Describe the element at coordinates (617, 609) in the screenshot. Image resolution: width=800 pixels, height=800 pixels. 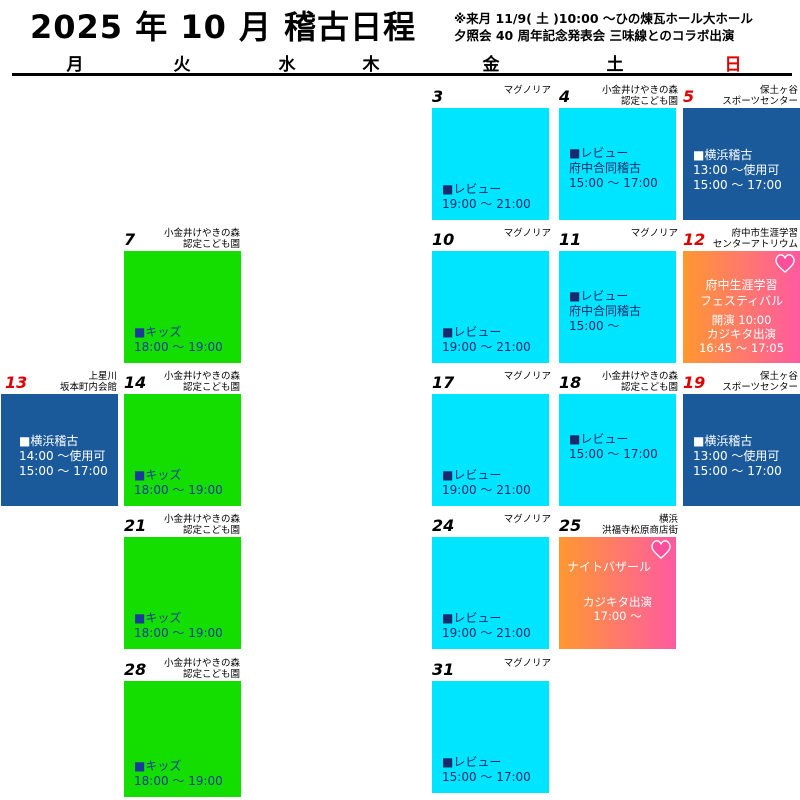
I see `event-detail: カジキタ出演 17:00 〜` at that location.